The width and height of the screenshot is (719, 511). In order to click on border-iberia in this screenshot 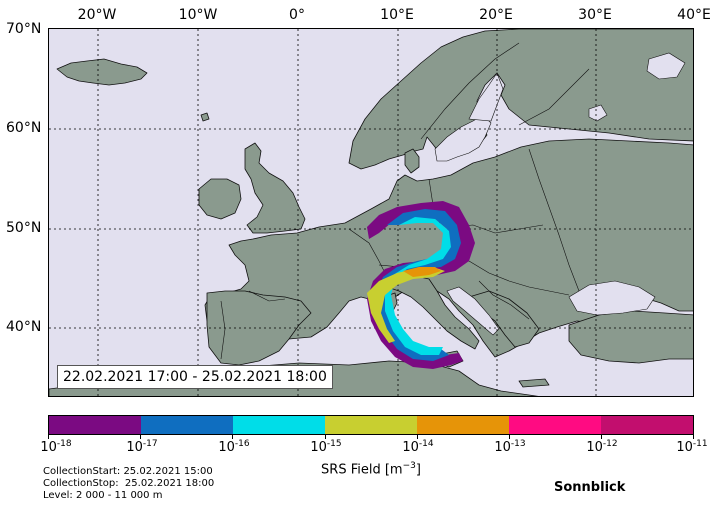, I will do `click(267, 296)`.